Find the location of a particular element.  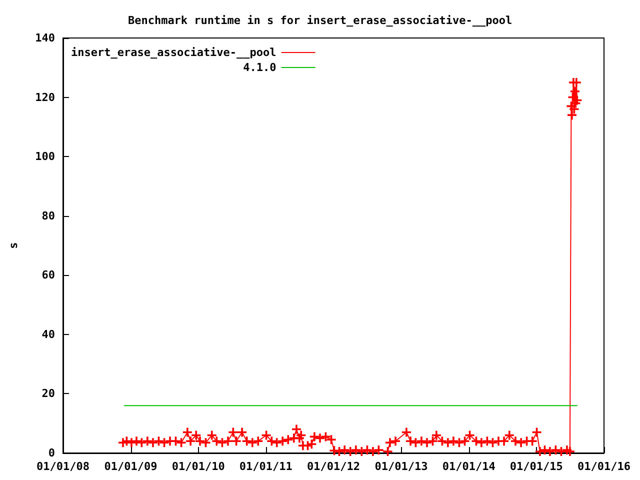

y-tick-label: 40 is located at coordinates (48, 334).